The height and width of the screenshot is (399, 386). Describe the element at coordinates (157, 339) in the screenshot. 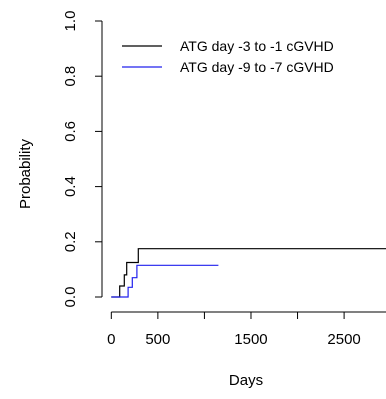

I see `x-tick-label: 500` at that location.